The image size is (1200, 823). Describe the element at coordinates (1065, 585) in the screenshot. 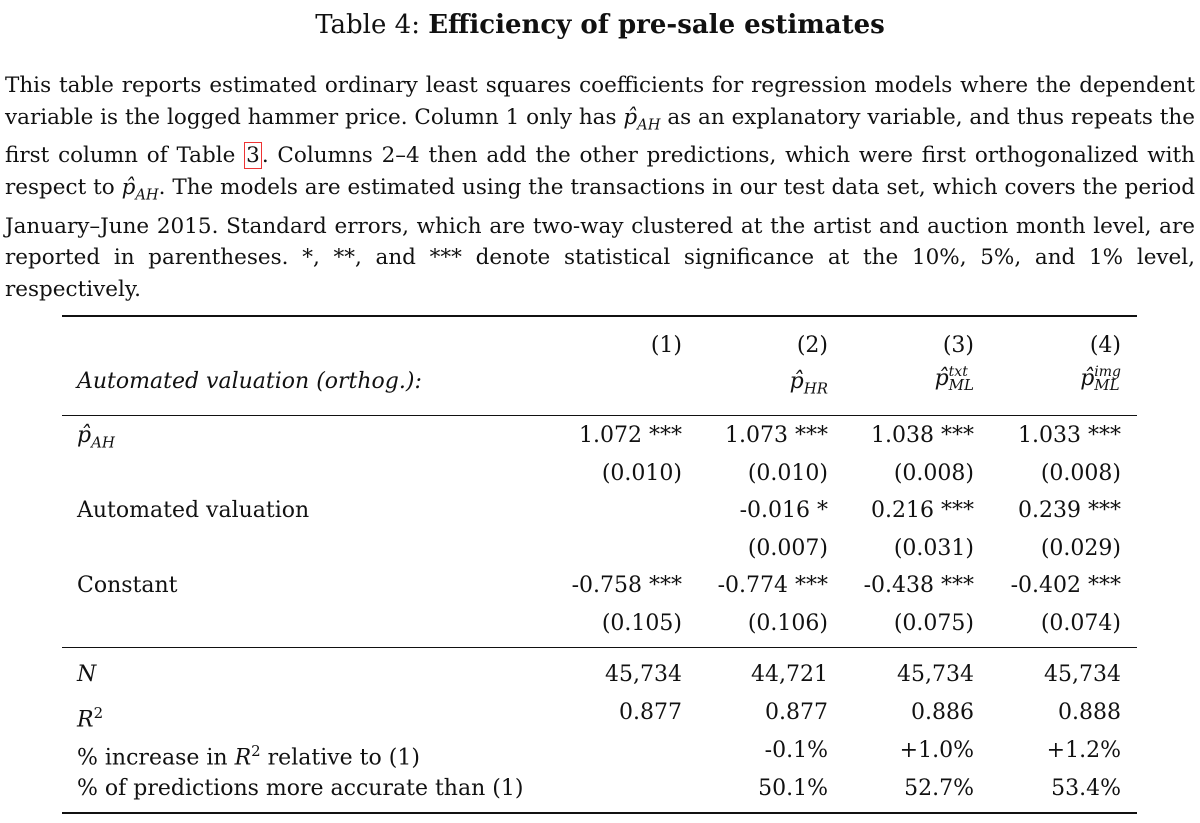

I see `coef-const-4: -0.402 ***` at that location.